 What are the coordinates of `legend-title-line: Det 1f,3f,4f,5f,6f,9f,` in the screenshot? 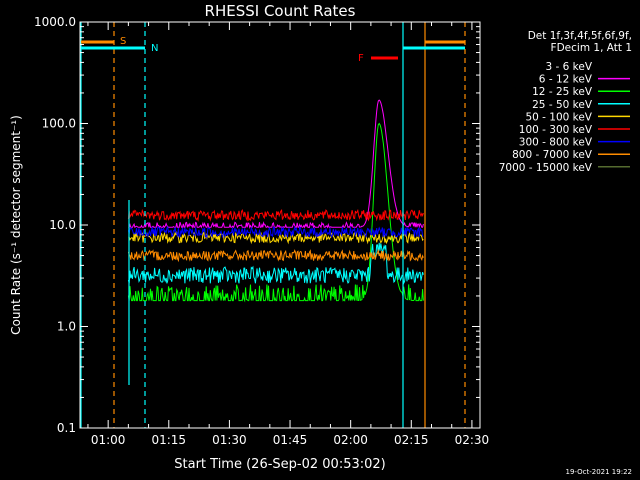 It's located at (580, 36).